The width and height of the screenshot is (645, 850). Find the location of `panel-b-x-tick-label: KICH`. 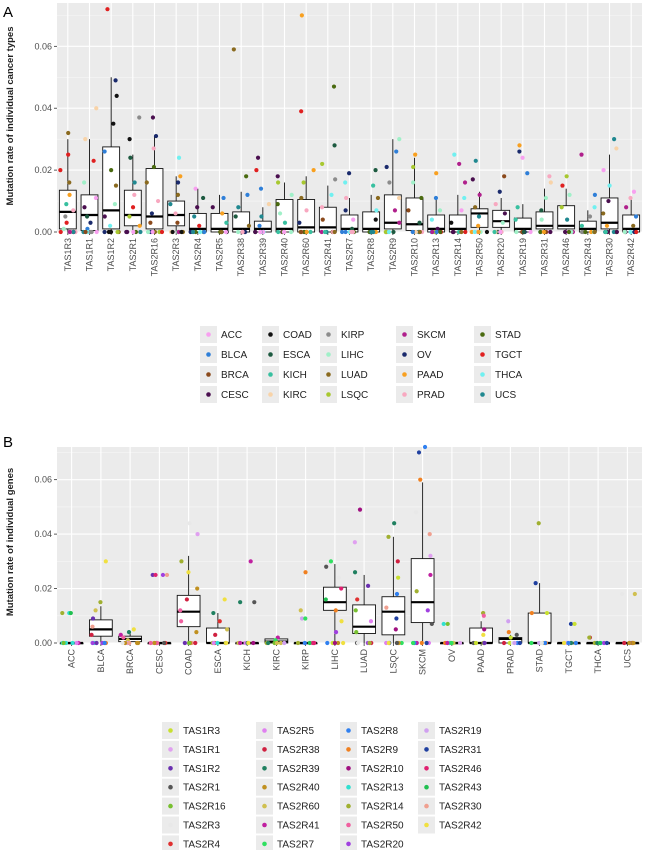

panel-b-x-tick-label: KICH is located at coordinates (247, 660).